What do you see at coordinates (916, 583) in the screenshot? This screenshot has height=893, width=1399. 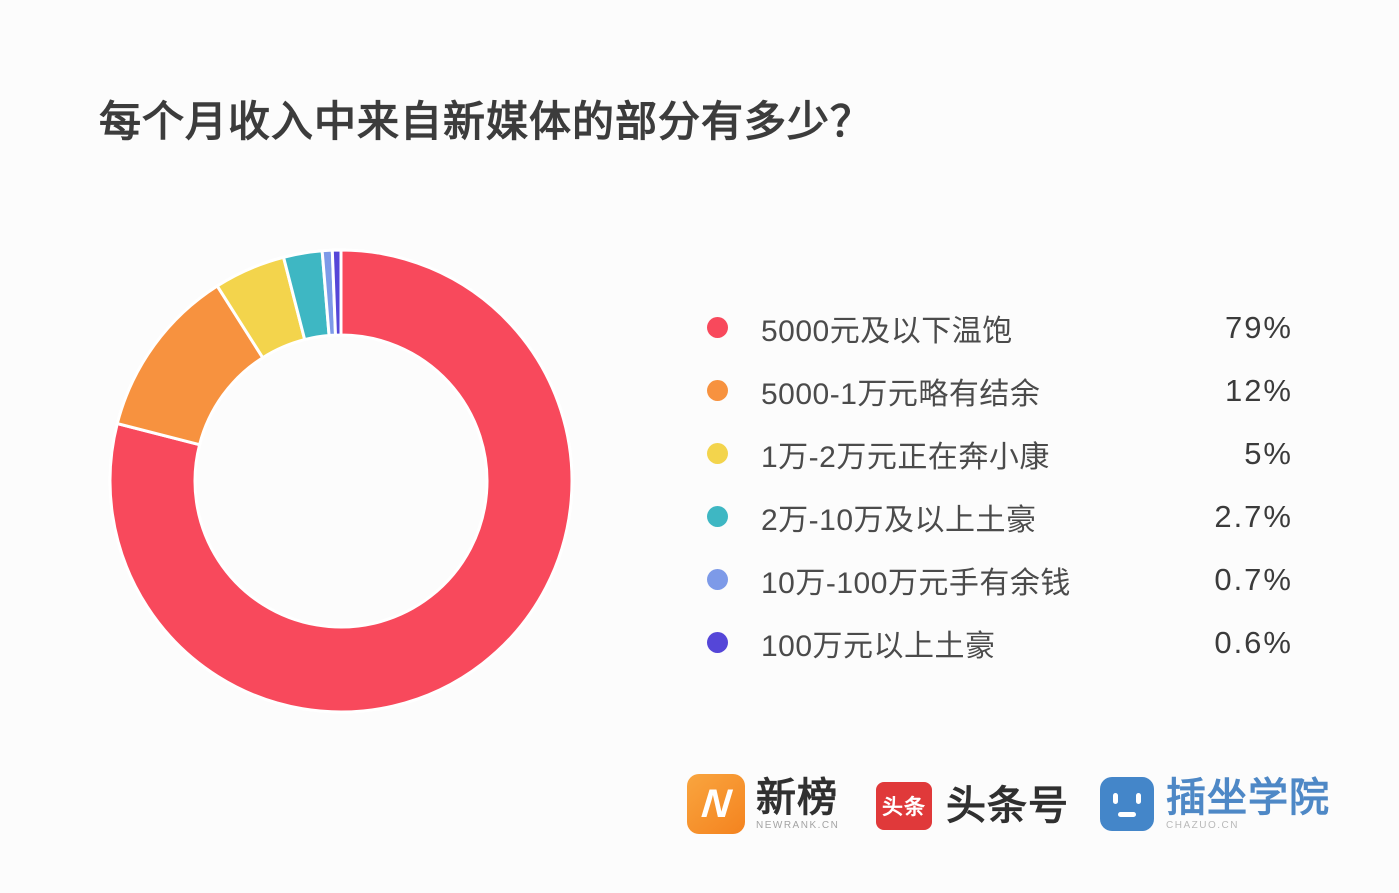 I see `legend-label: 10万-100万元手有余钱` at bounding box center [916, 583].